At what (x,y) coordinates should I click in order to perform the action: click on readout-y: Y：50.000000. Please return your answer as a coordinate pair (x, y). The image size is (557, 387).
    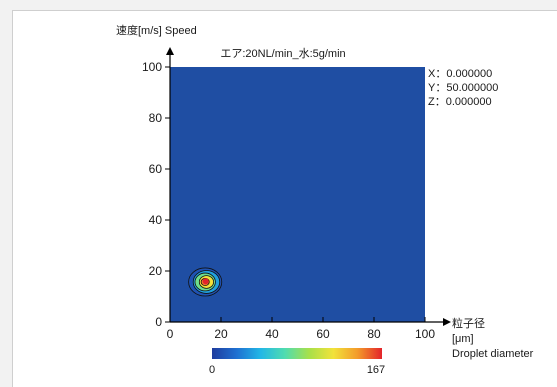
    Looking at the image, I should click on (463, 88).